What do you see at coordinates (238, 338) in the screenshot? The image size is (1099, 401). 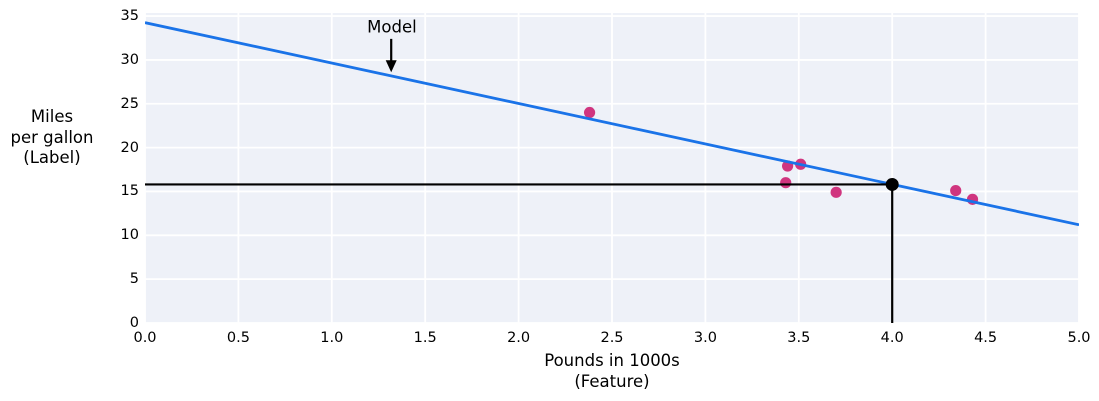 I see `x-tick-label: 0.5` at bounding box center [238, 338].